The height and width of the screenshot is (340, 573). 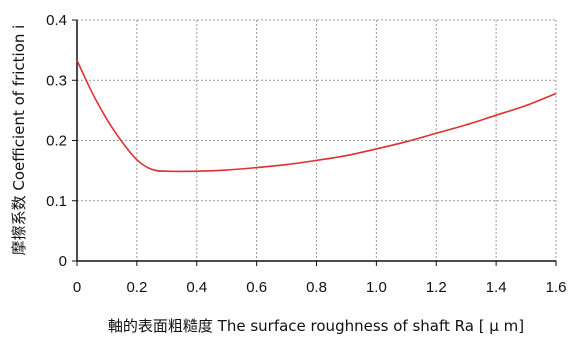 I want to click on x-tick-label: 0.8, so click(x=316, y=287).